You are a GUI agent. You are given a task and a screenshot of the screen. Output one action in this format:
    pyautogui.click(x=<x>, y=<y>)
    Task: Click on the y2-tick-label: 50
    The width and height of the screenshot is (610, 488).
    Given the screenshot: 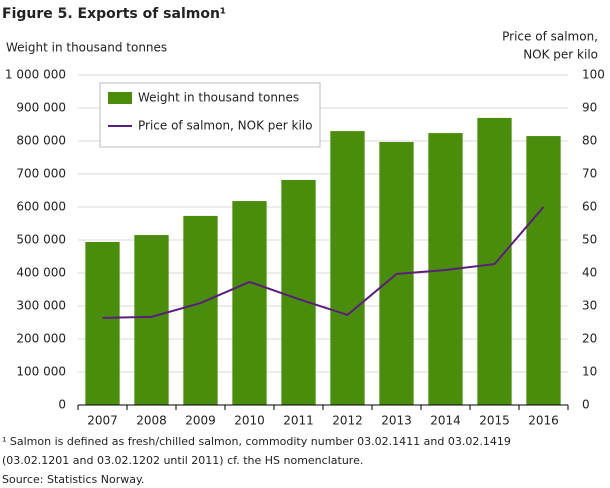 What is the action you would take?
    pyautogui.click(x=589, y=240)
    